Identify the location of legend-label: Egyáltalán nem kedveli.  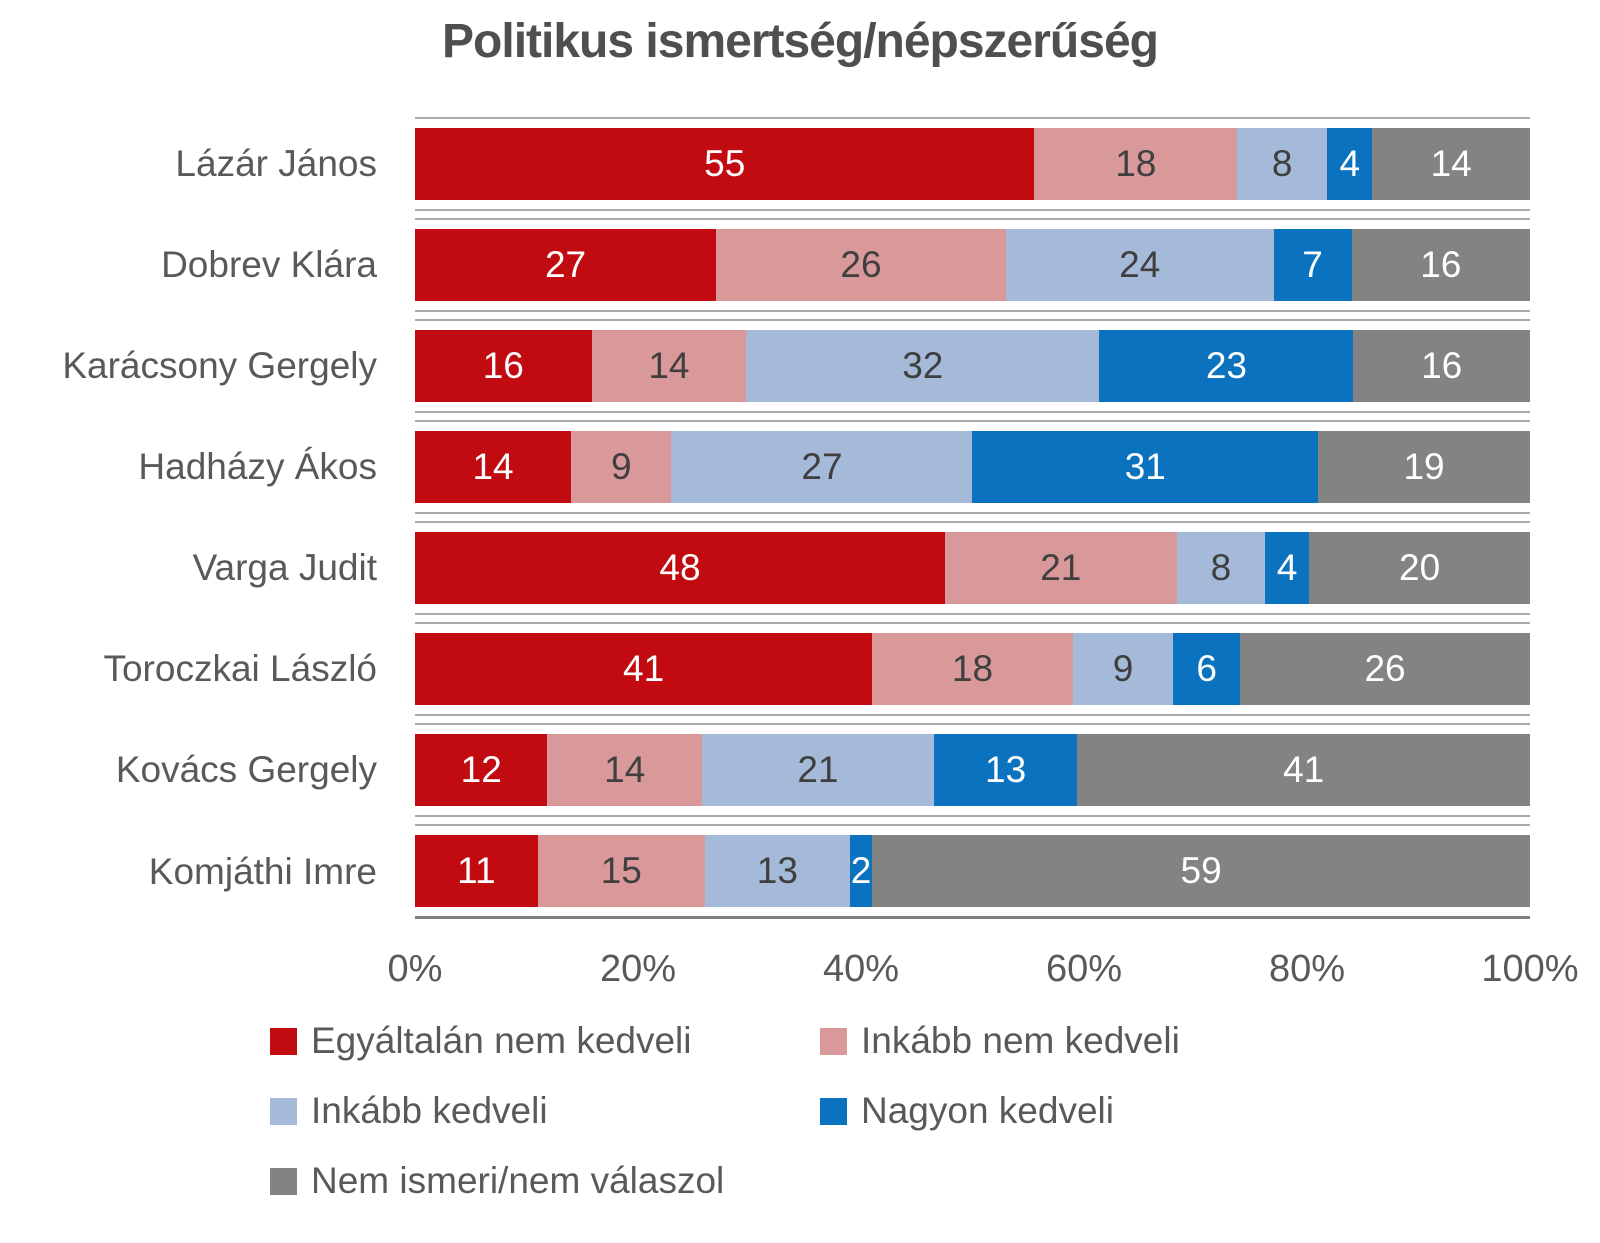
(501, 1040).